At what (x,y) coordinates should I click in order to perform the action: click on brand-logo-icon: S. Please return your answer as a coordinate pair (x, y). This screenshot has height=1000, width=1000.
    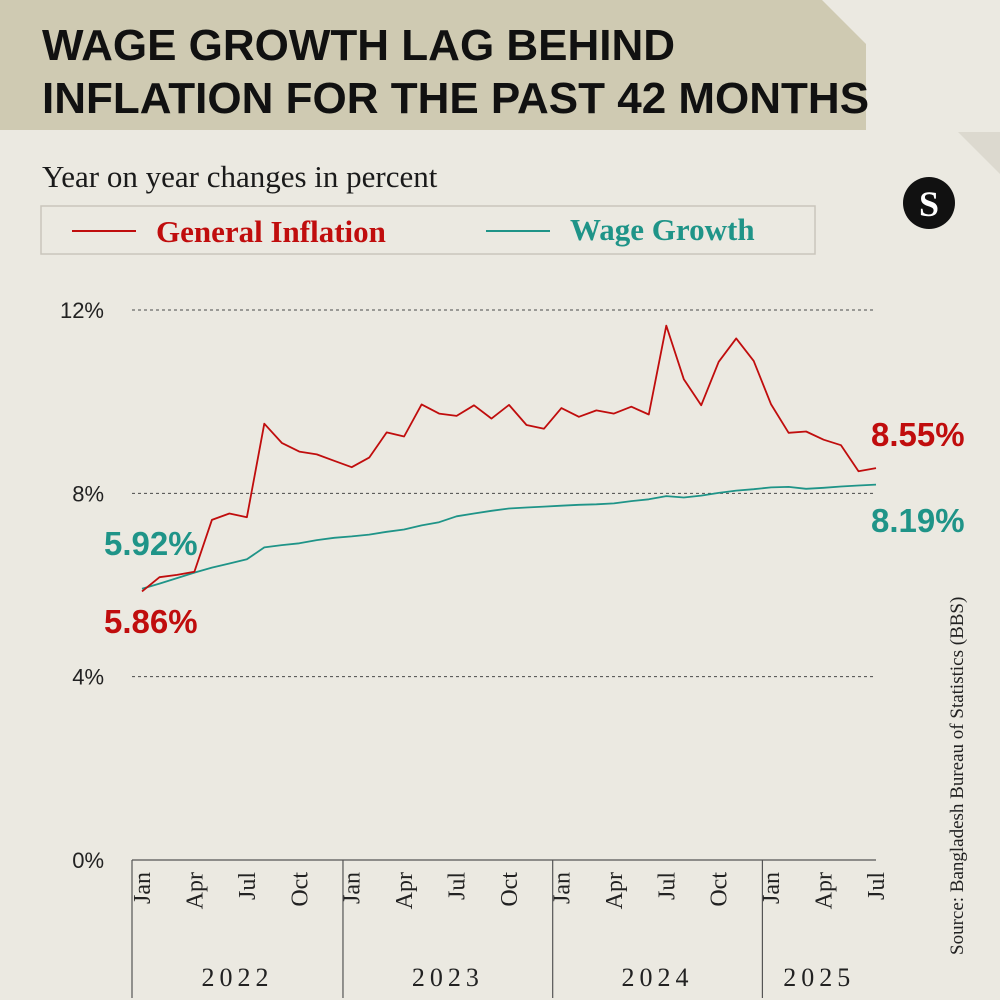
    Looking at the image, I should click on (929, 203).